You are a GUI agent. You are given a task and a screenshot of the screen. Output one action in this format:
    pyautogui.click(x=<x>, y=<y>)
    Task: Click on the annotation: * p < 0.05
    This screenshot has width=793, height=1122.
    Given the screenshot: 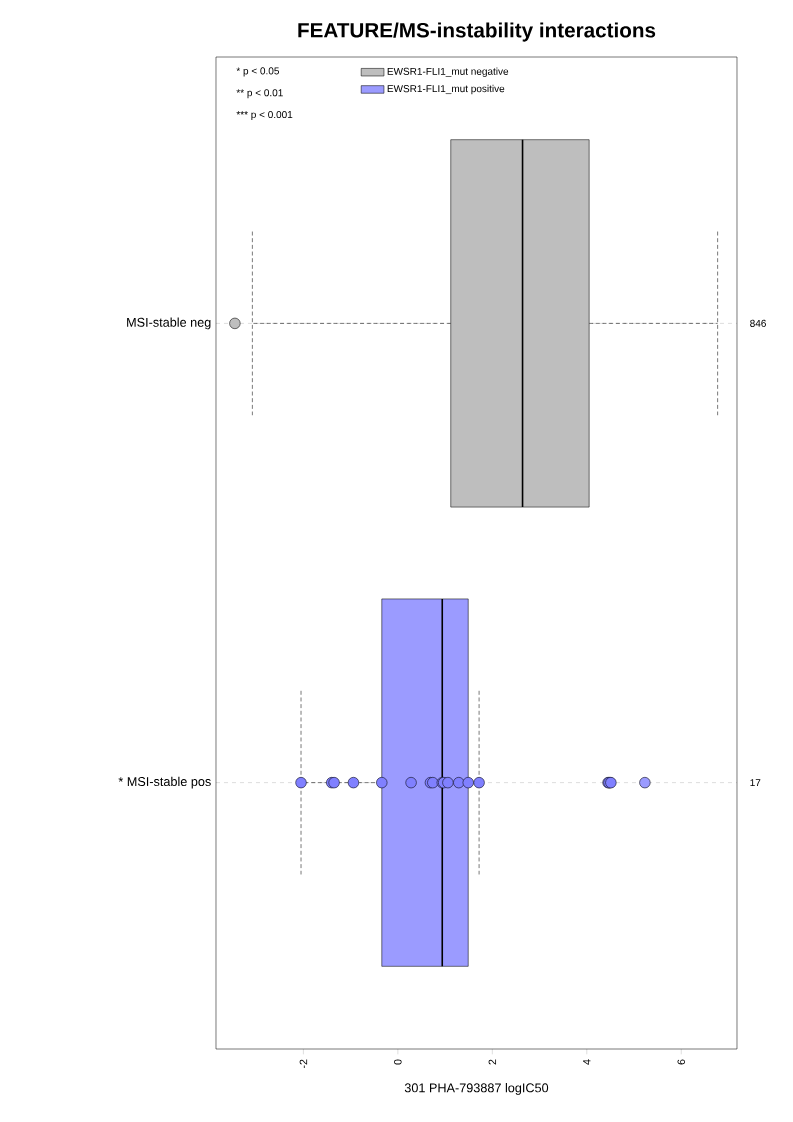 What is the action you would take?
    pyautogui.click(x=257, y=72)
    